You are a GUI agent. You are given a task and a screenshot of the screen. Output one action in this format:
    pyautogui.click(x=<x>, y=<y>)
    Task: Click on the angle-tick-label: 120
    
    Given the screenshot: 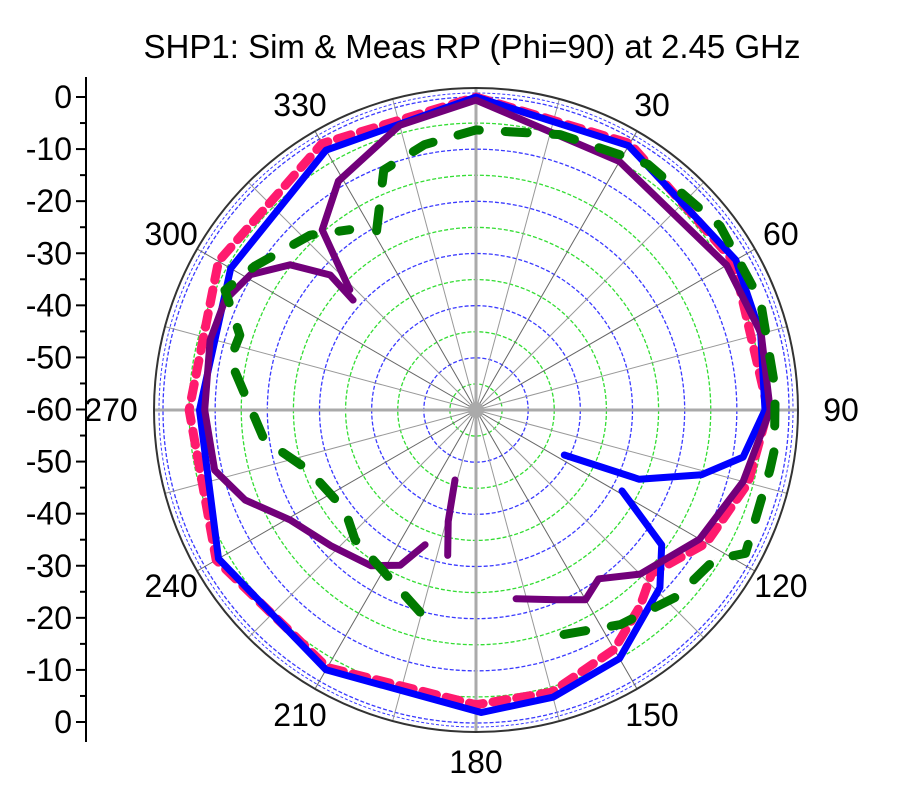 What is the action you would take?
    pyautogui.click(x=780, y=586)
    